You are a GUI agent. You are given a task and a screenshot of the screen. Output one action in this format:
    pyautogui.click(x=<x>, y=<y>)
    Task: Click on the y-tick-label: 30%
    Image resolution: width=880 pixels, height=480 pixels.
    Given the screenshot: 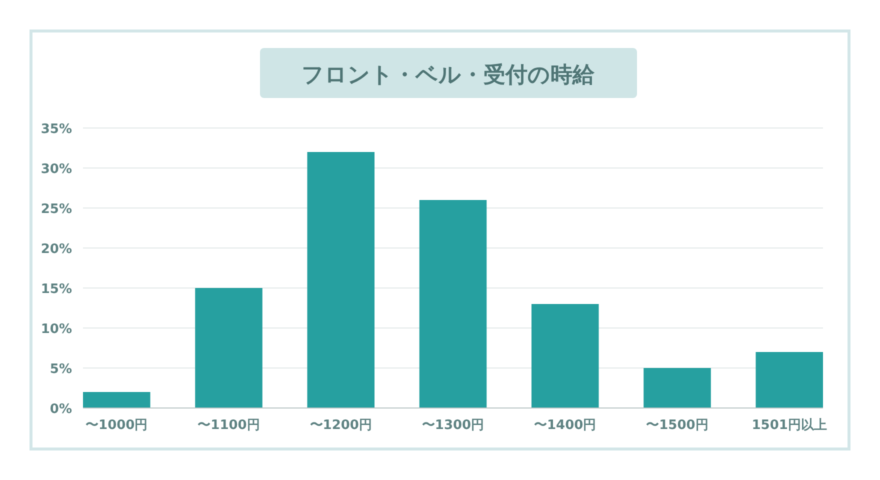 What is the action you would take?
    pyautogui.click(x=56, y=169)
    